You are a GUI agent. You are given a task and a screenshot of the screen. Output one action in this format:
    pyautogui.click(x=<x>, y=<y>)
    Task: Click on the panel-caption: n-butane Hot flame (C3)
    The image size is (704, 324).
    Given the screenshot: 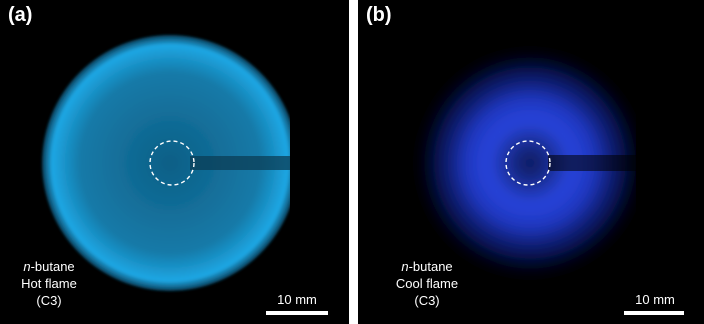 What is the action you would take?
    pyautogui.click(x=49, y=283)
    